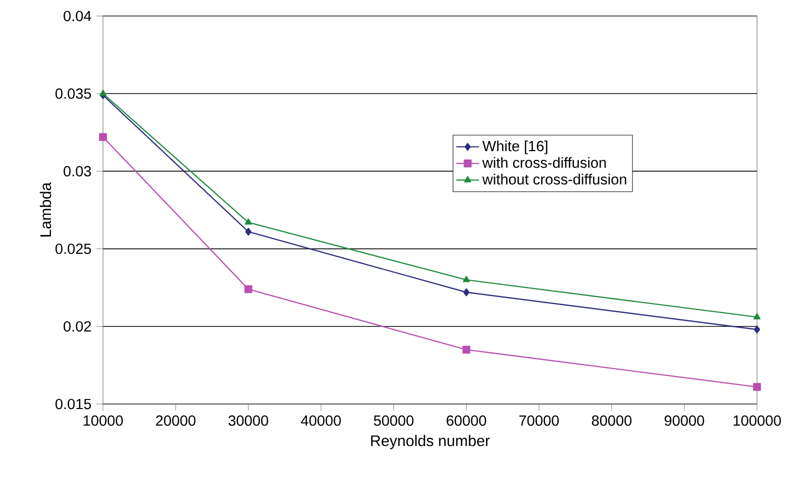 The width and height of the screenshot is (795, 482). What do you see at coordinates (515, 147) in the screenshot?
I see `legend-label: White [16]` at bounding box center [515, 147].